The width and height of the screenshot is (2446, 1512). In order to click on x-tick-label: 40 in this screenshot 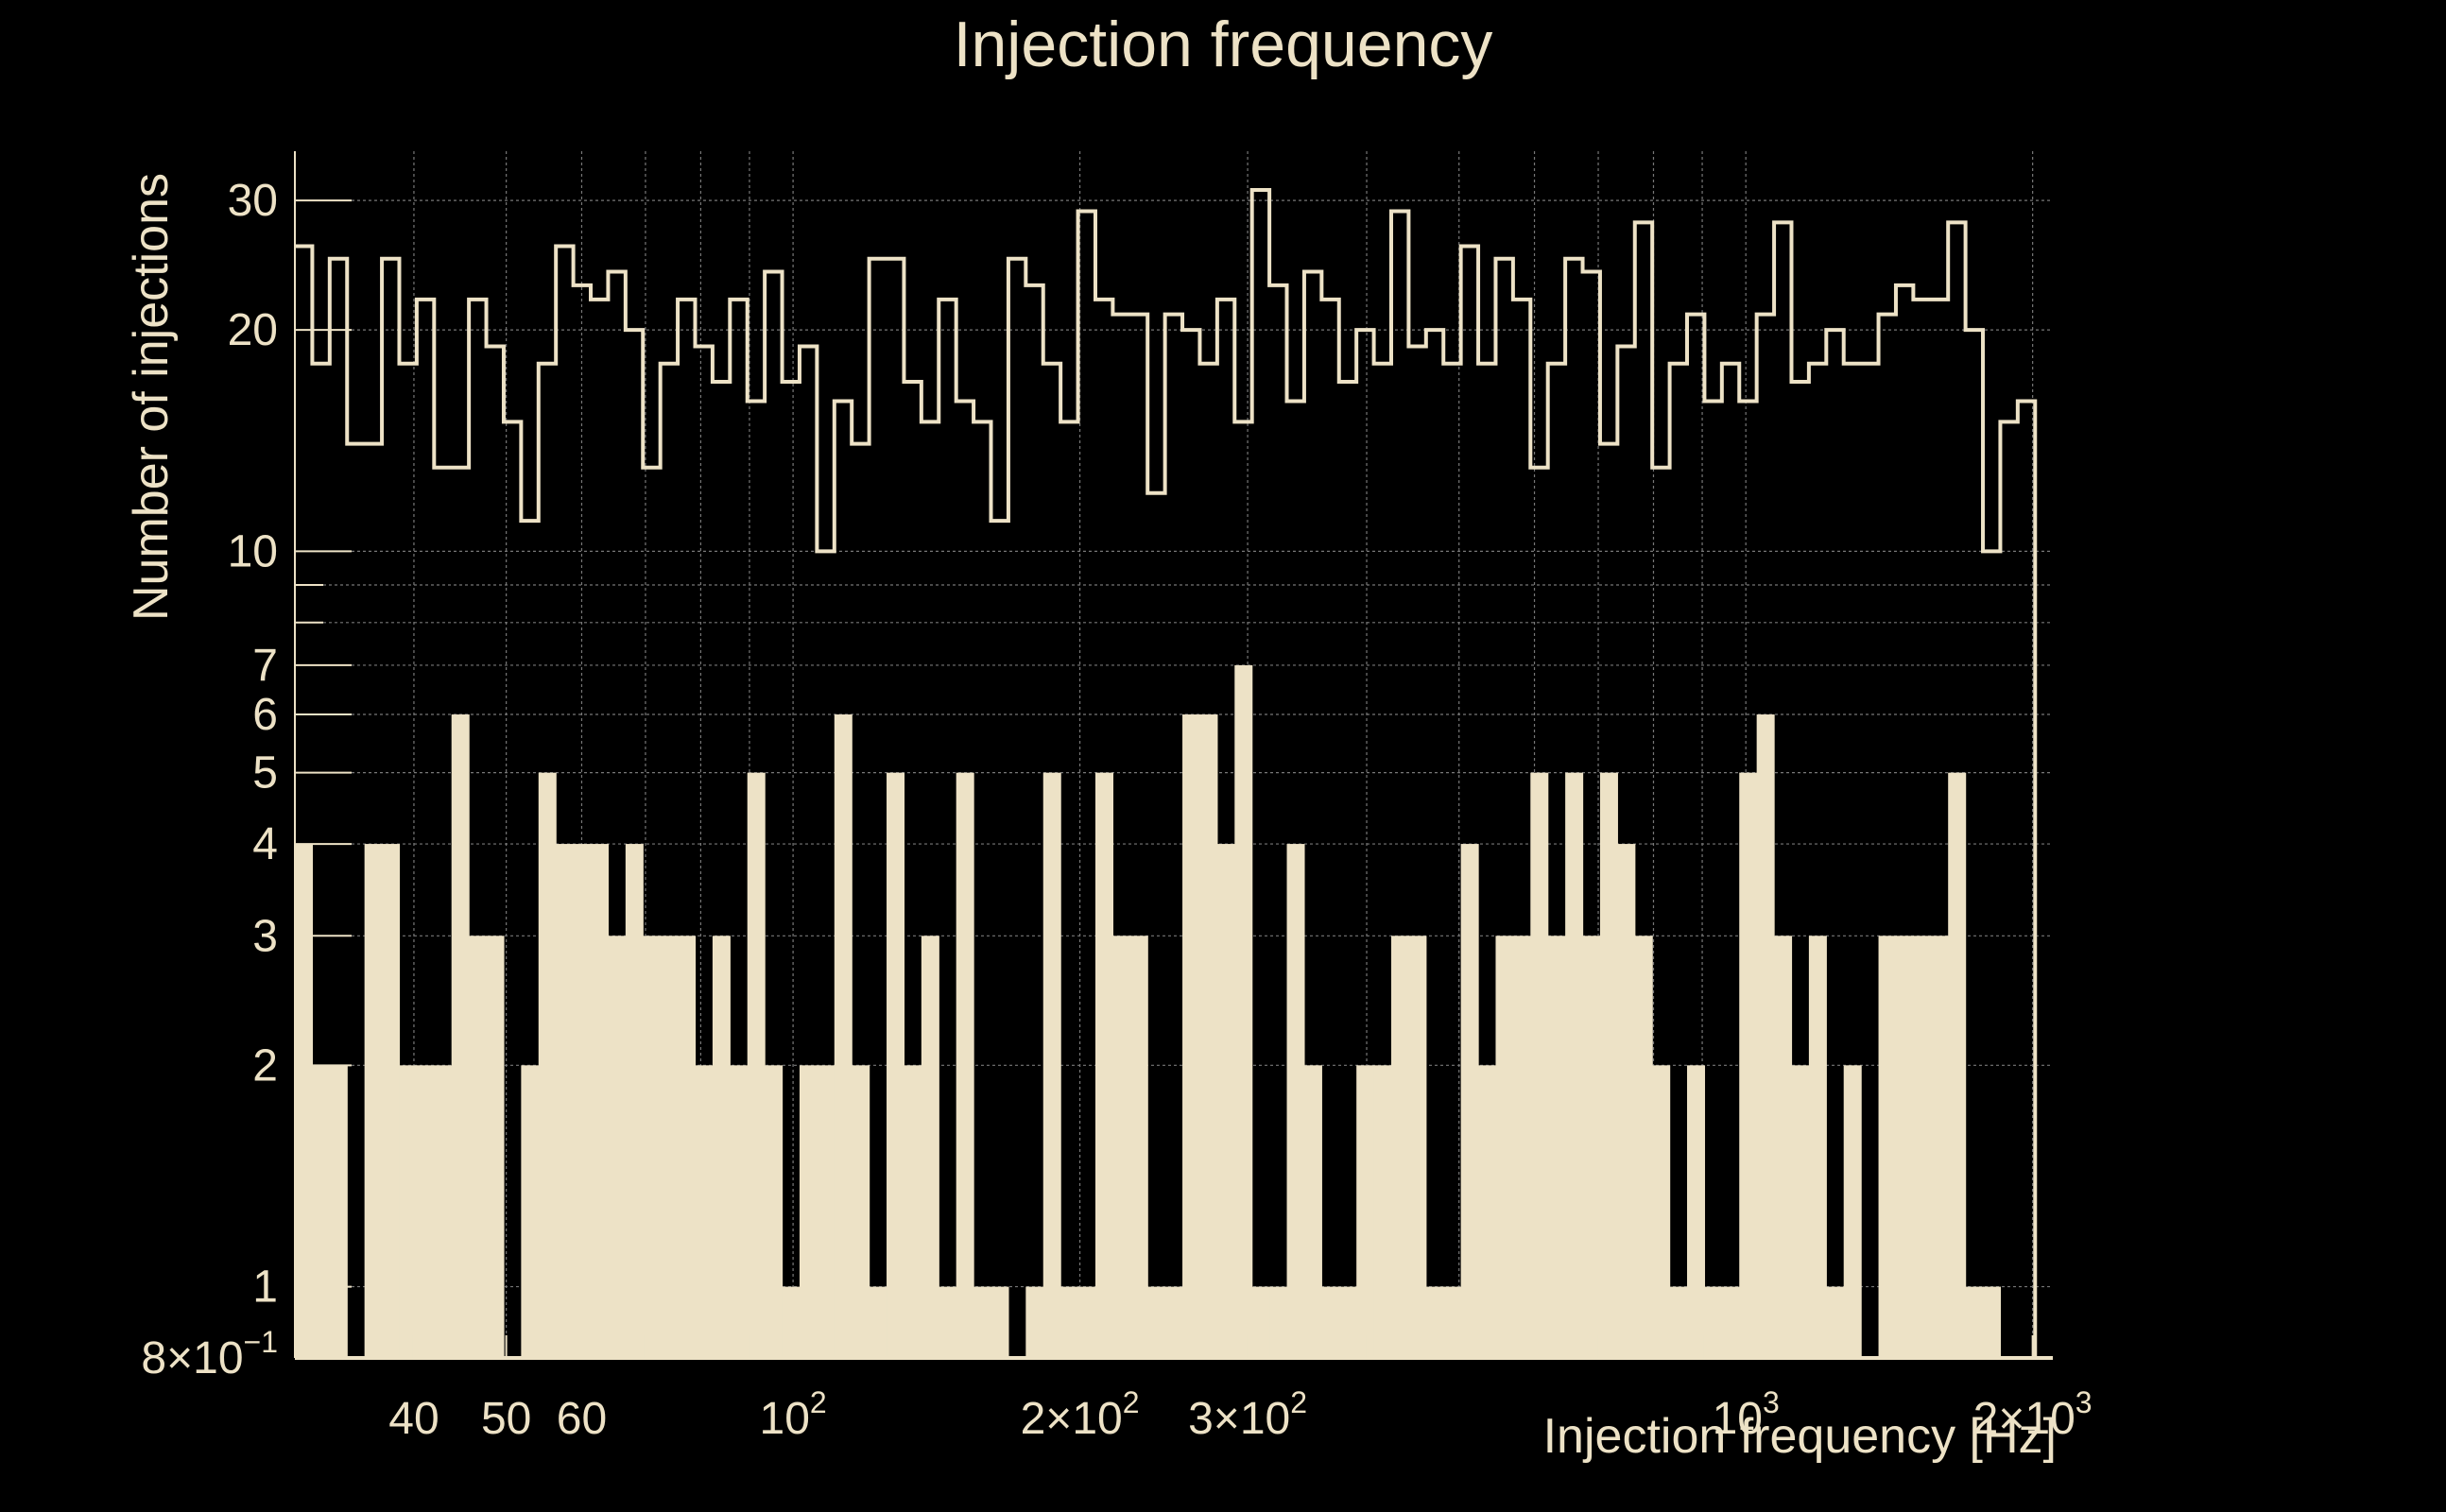, I will do `click(413, 1419)`.